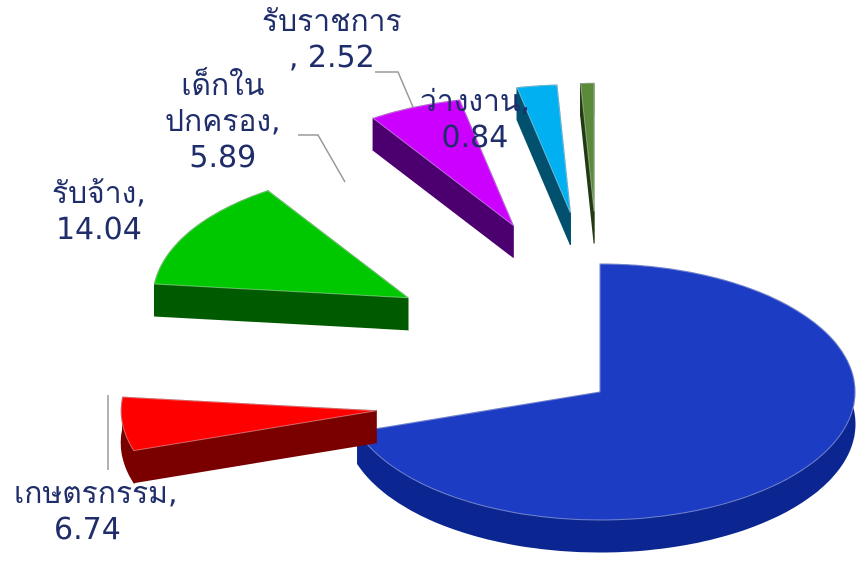 The height and width of the screenshot is (581, 865). Describe the element at coordinates (332, 21) in the screenshot. I see `category-label: รับราชการ` at that location.